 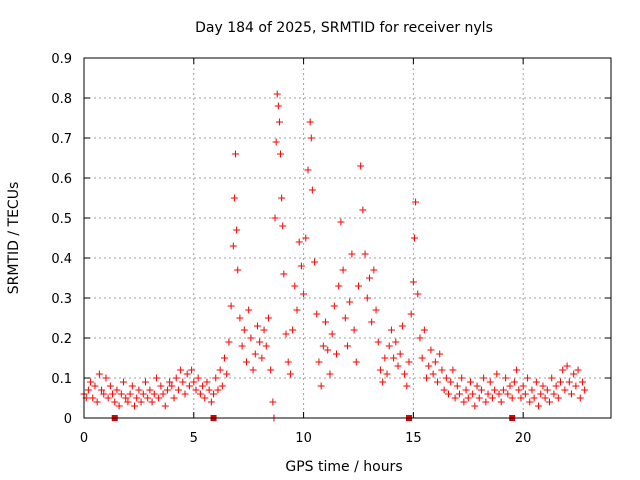 What do you see at coordinates (68, 419) in the screenshot?
I see `y-tick-label: 0` at bounding box center [68, 419].